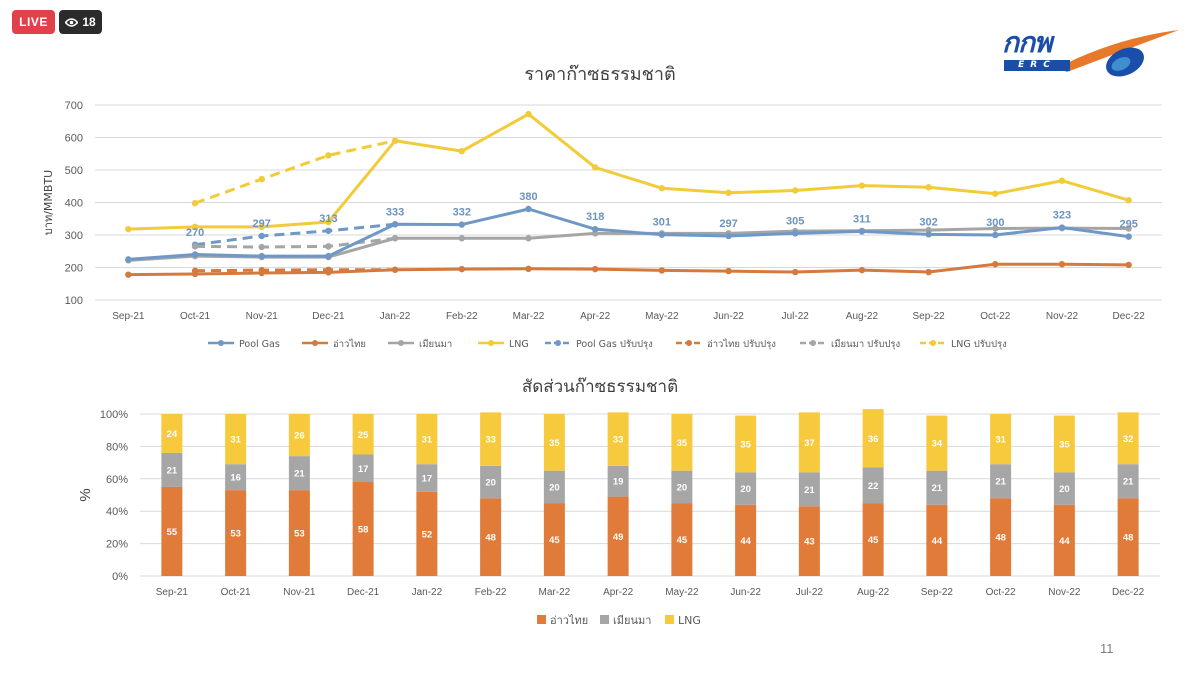 This screenshot has width=1200, height=680. Describe the element at coordinates (395, 212) in the screenshot. I see `data-label: 333` at that location.